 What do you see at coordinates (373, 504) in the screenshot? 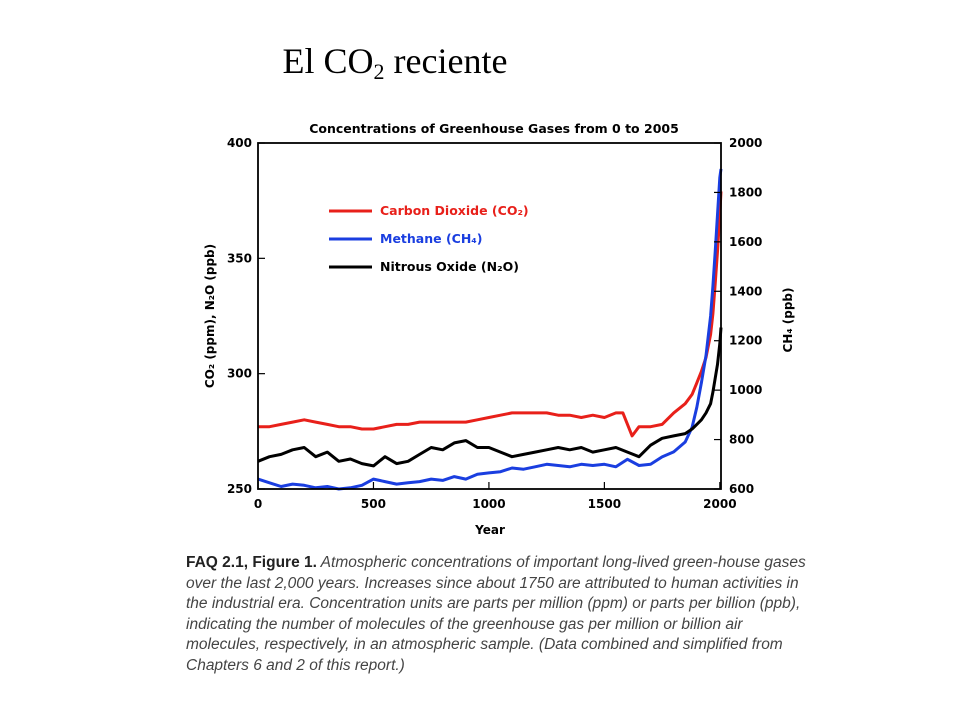
I see `x-tick-label: 500` at bounding box center [373, 504].